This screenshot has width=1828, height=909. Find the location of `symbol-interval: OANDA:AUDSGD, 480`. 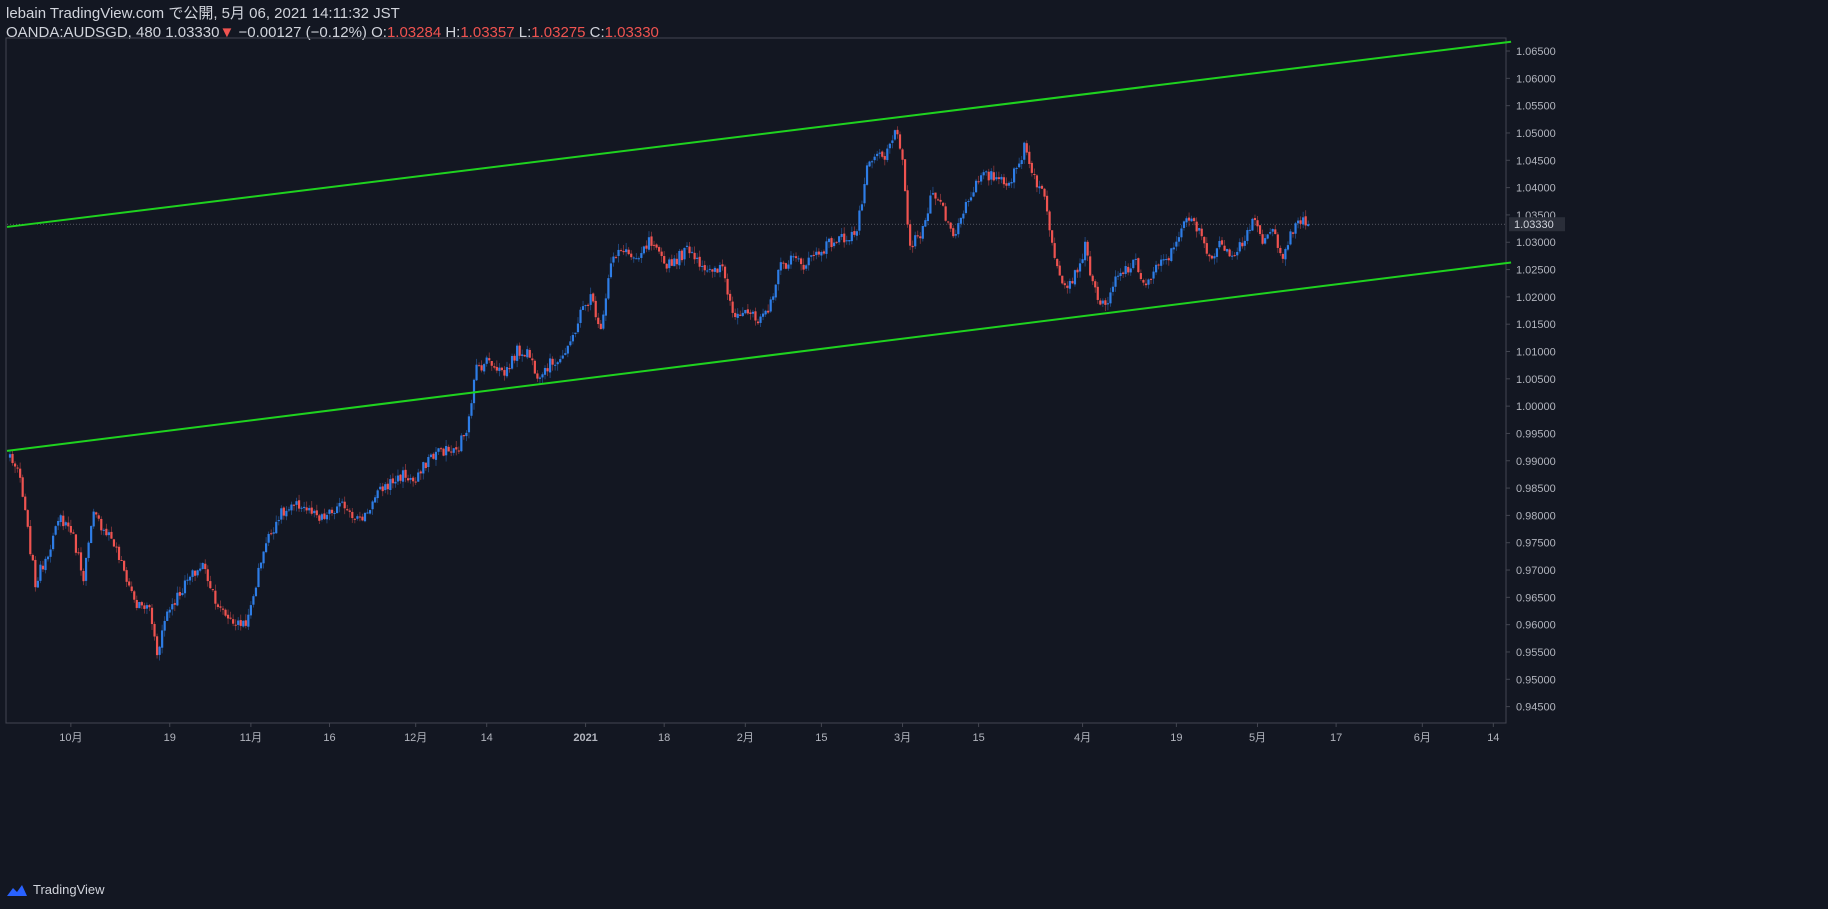

symbol-interval: OANDA:AUDSGD, 480 is located at coordinates (84, 32).